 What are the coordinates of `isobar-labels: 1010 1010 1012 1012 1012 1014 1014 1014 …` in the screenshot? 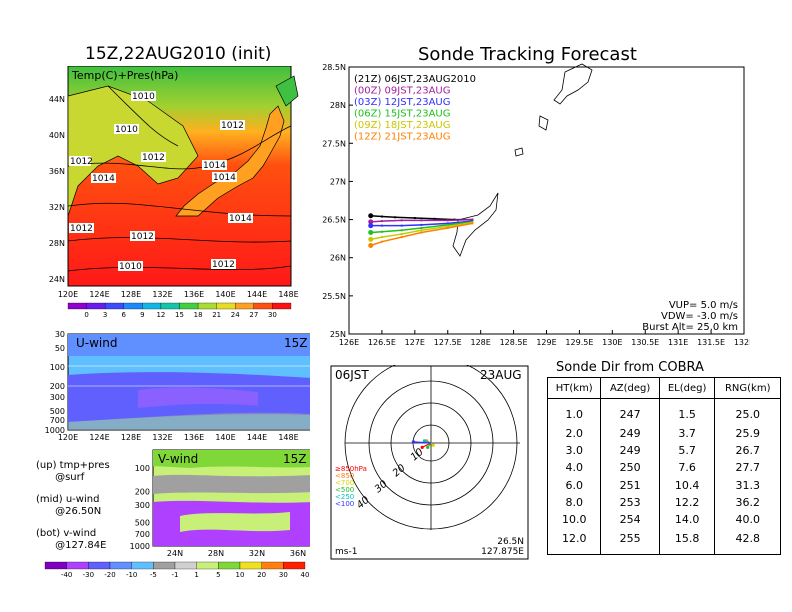 It's located at (161, 181).